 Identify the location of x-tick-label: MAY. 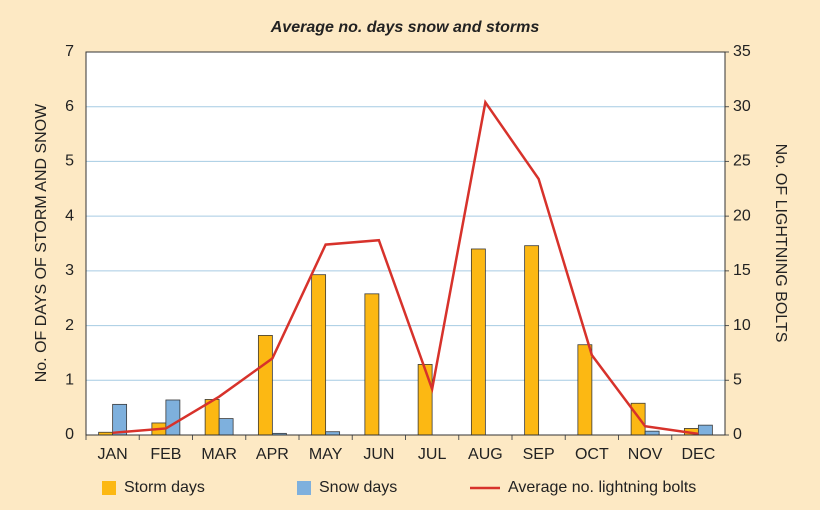
(326, 454).